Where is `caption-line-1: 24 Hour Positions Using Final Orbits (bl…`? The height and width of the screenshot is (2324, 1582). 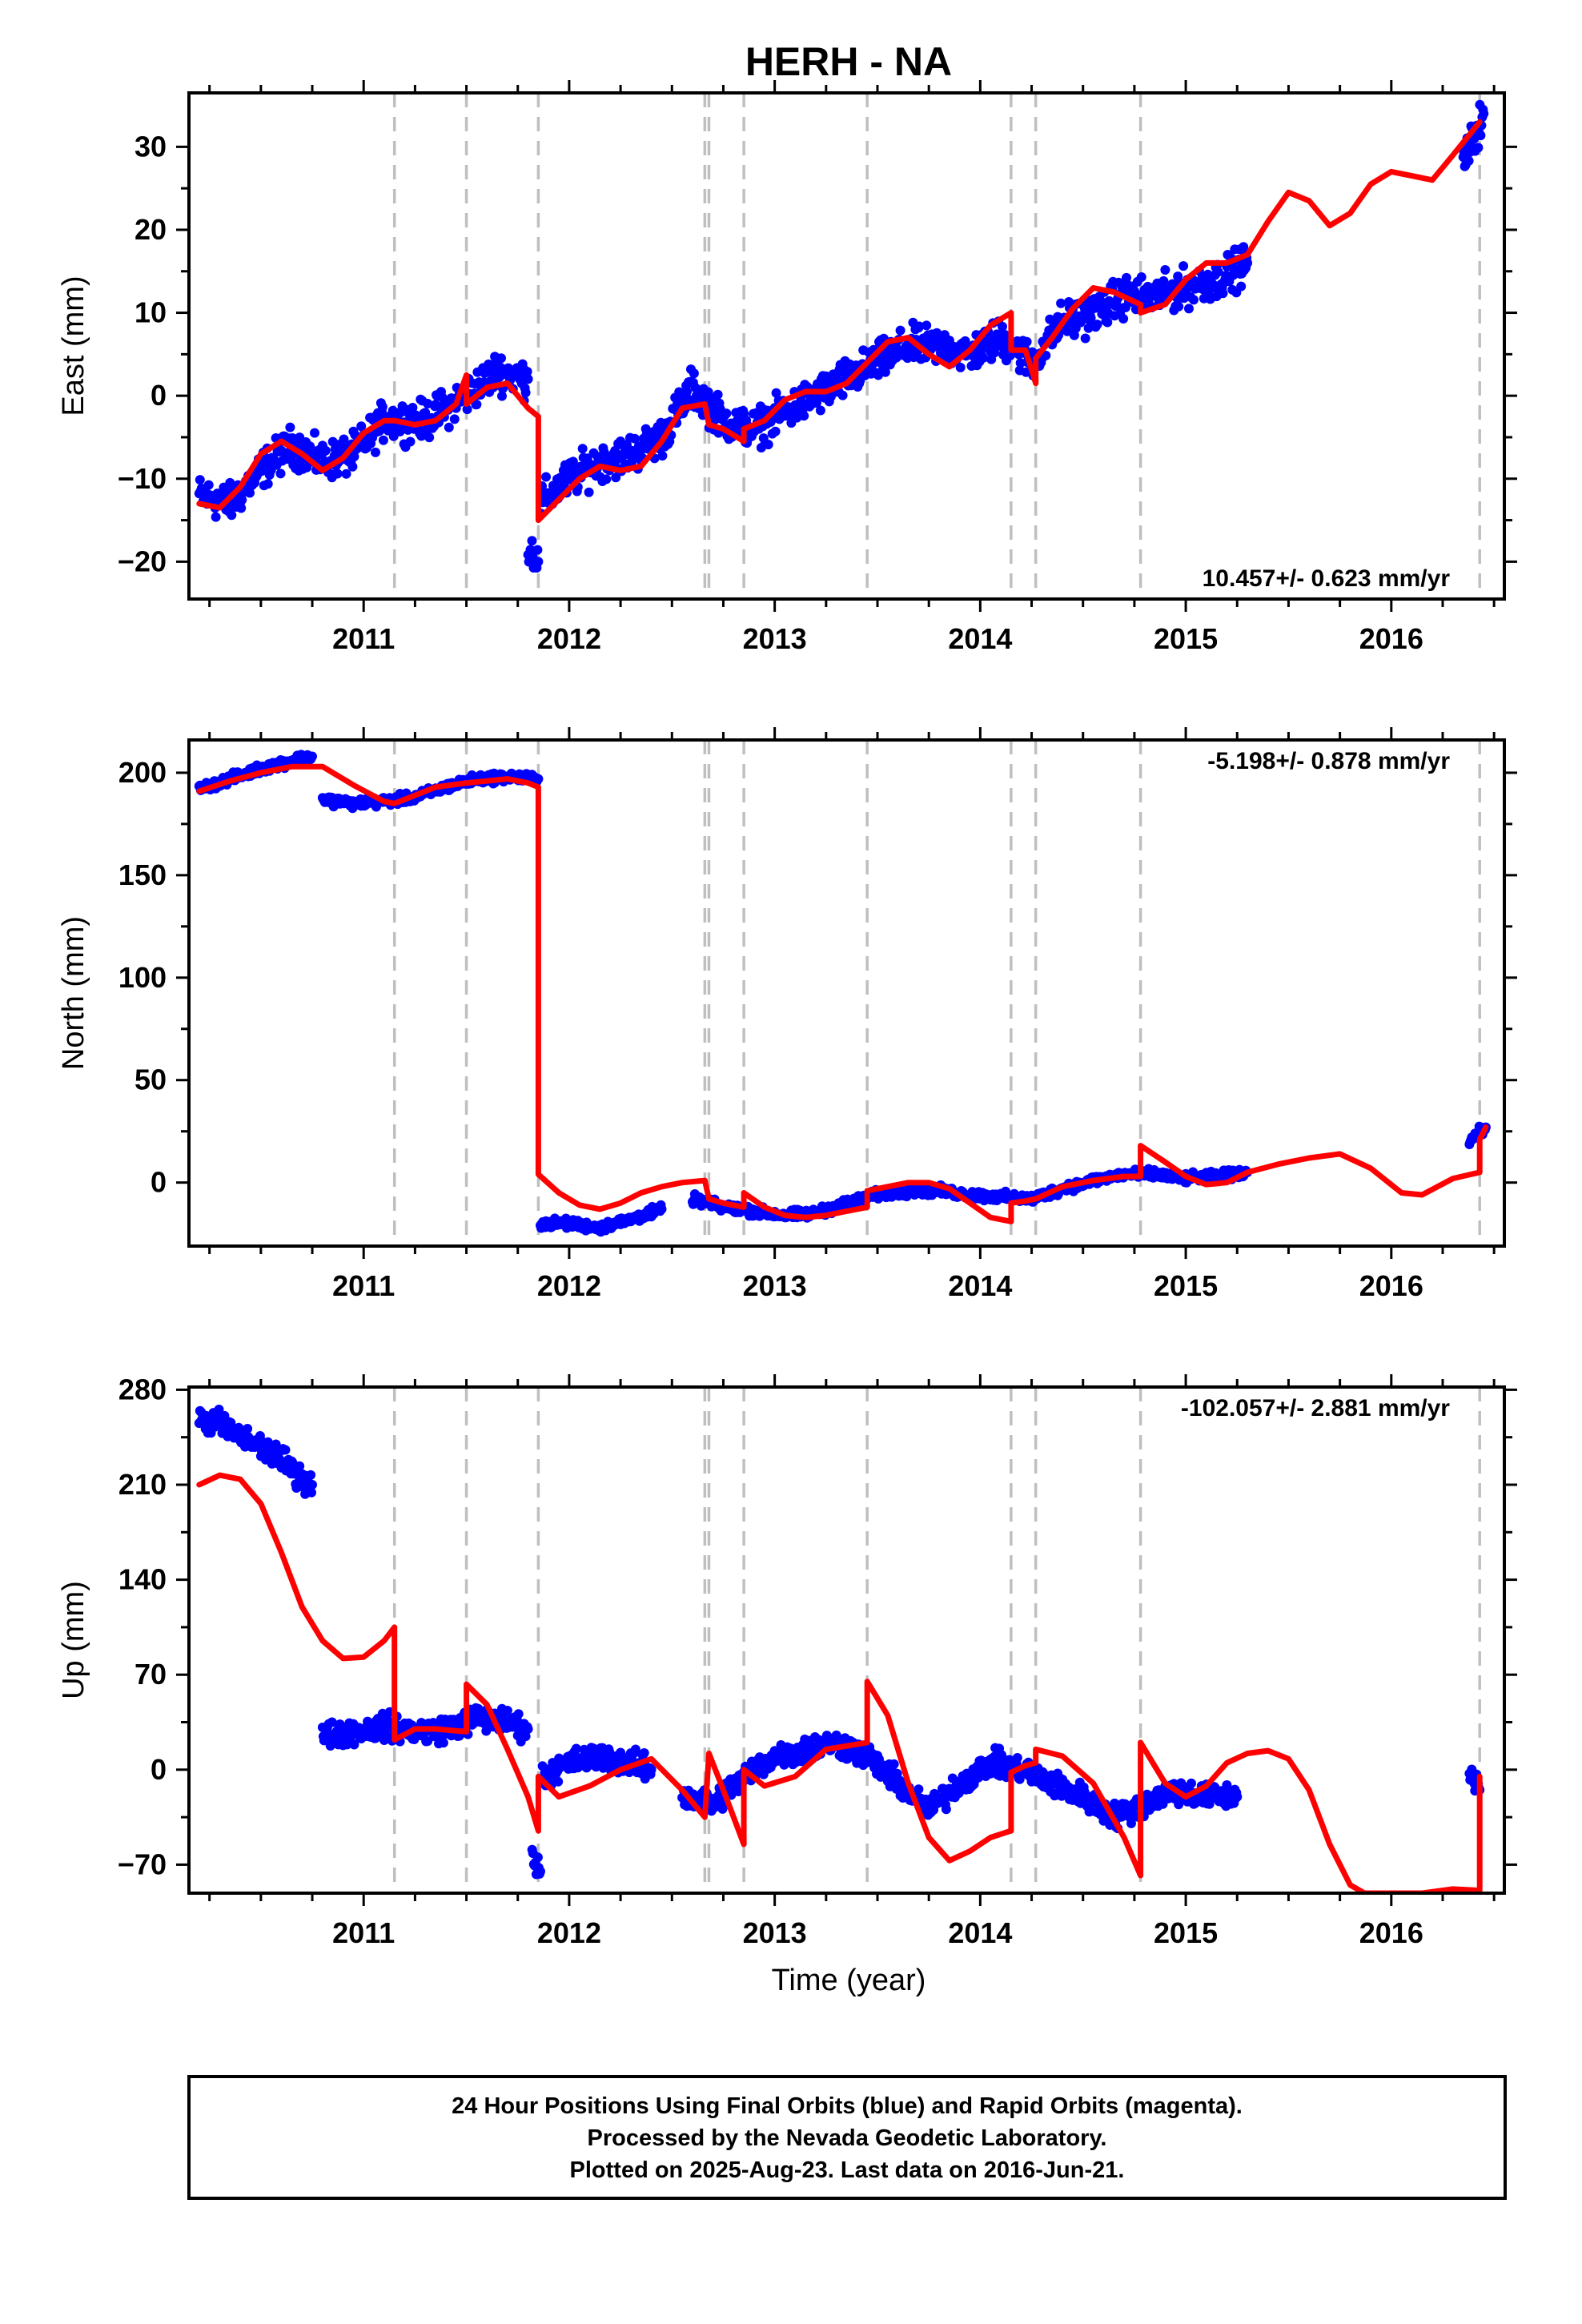
caption-line-1: 24 Hour Positions Using Final Orbits (bl… is located at coordinates (847, 2106).